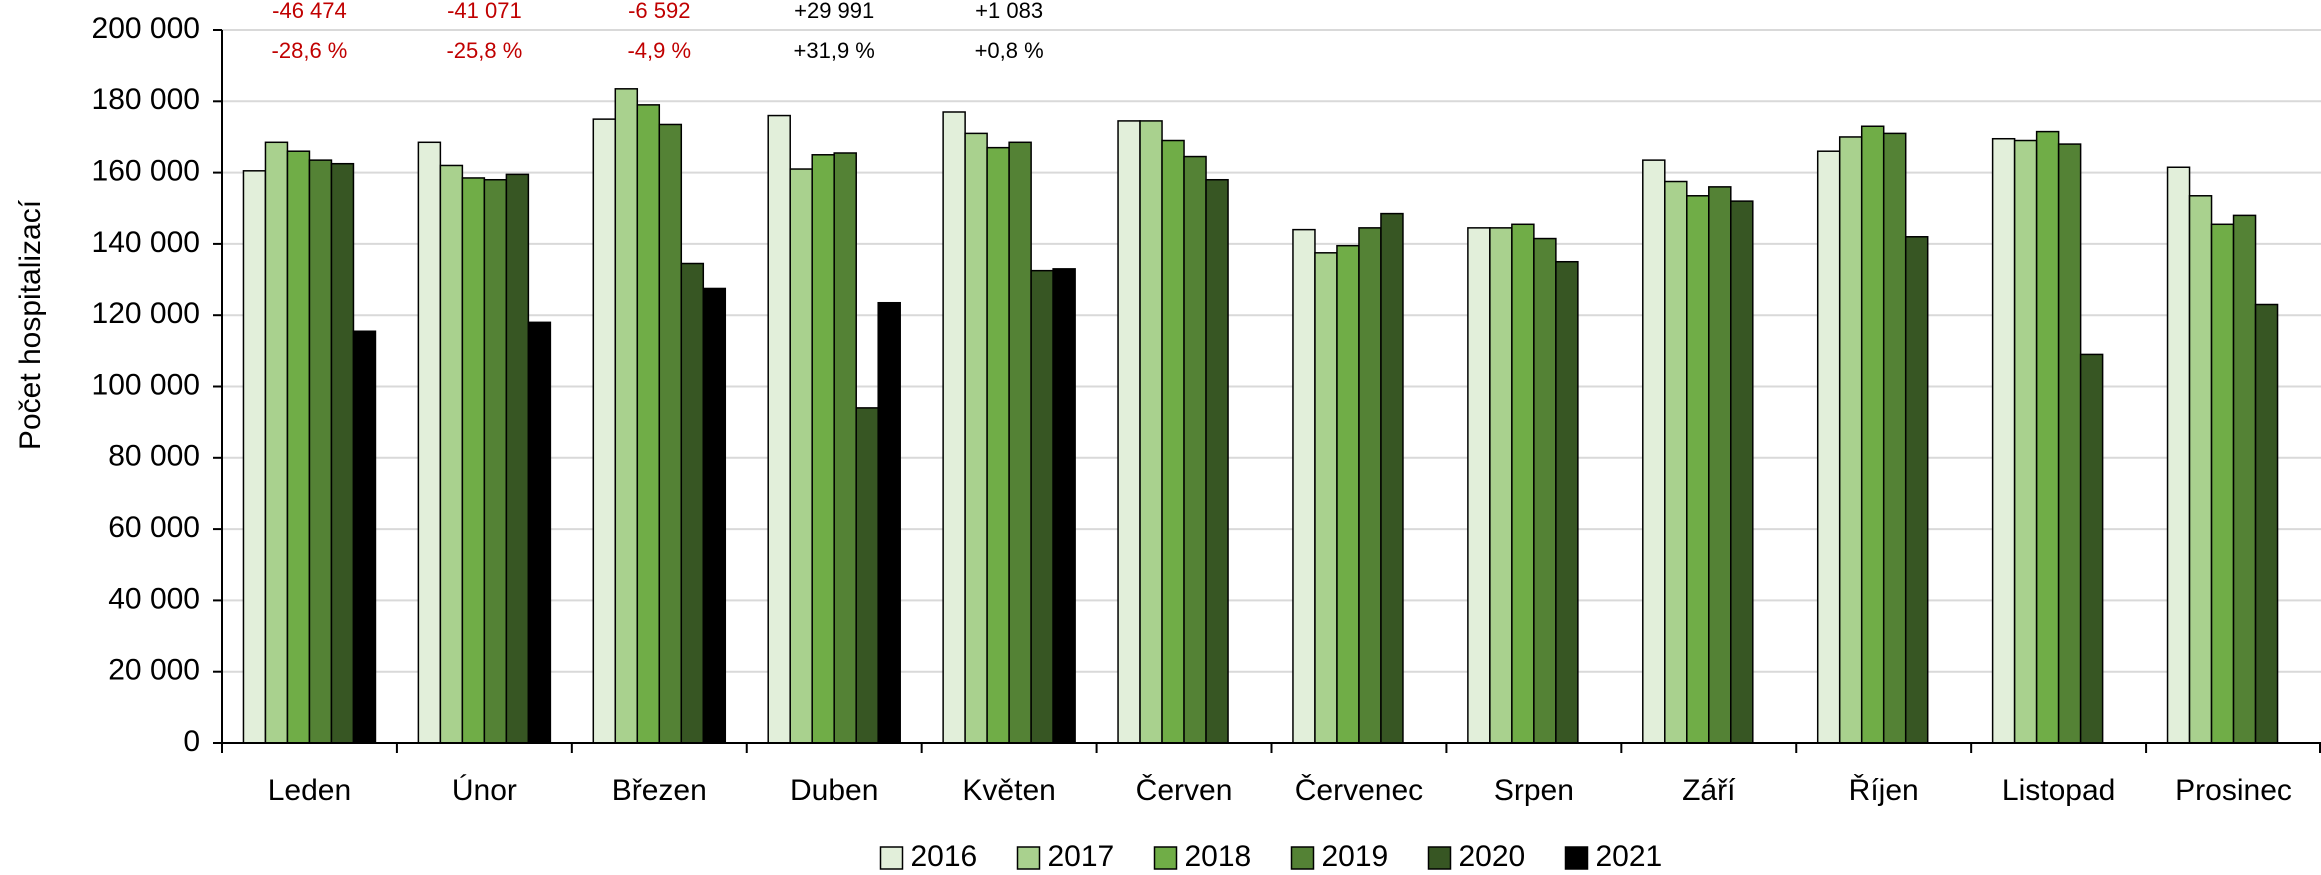 The width and height of the screenshot is (2321, 875). I want to click on x-tick-label: Březen, so click(659, 790).